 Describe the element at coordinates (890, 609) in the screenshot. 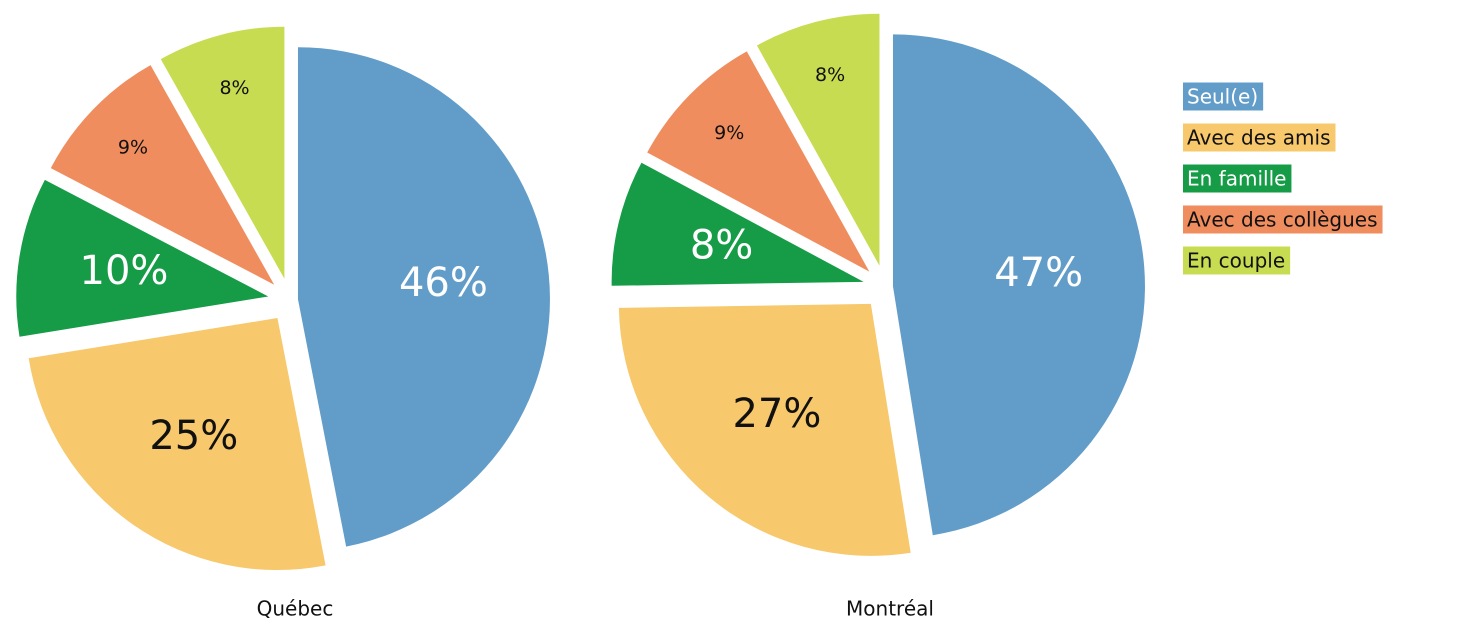

I see `chart-title: Montréal` at that location.